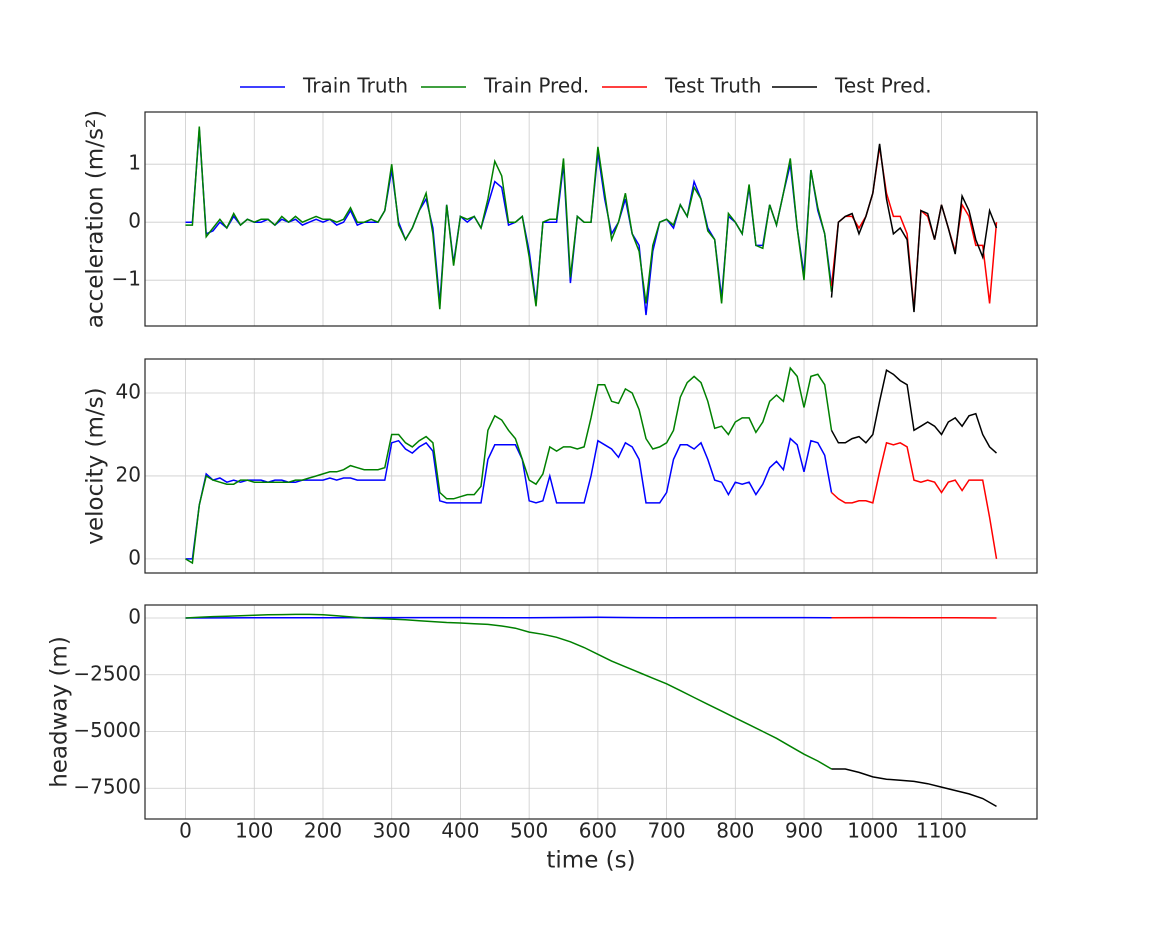 This screenshot has width=1152, height=940. What do you see at coordinates (804, 831) in the screenshot?
I see `x-tick-label: 900` at bounding box center [804, 831].